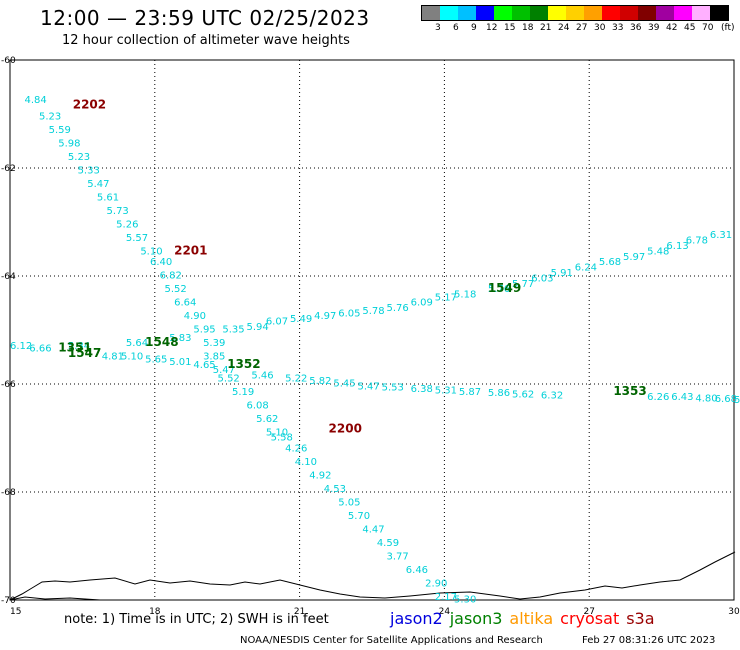  Describe the element at coordinates (728, 28) in the screenshot. I see `legend-unit: (ft)` at that location.